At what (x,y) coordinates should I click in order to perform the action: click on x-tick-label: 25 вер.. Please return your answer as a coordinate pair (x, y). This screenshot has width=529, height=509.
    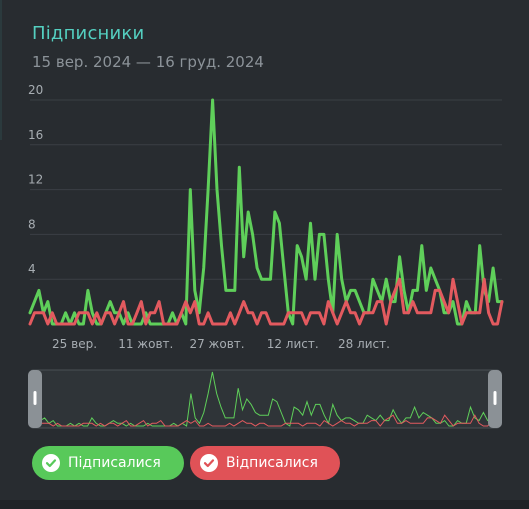
    Looking at the image, I should click on (74, 344).